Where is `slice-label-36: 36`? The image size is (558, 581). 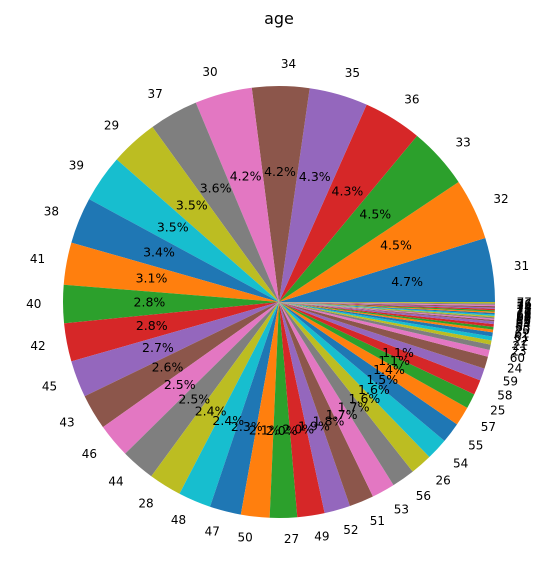 slice-label-36: 36 is located at coordinates (411, 100).